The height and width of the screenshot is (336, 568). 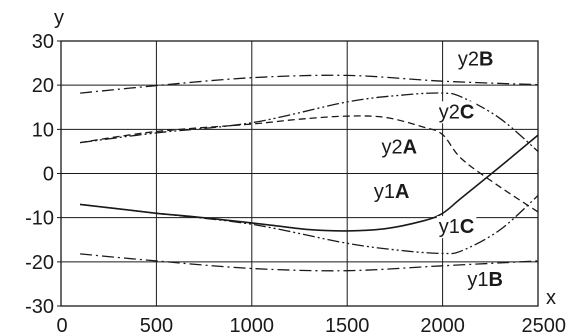 What do you see at coordinates (43, 86) in the screenshot?
I see `y-tick-label: 20` at bounding box center [43, 86].